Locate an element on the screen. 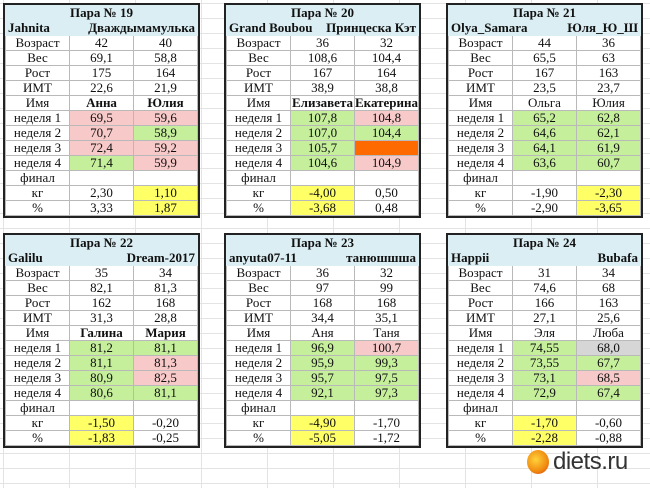 The width and height of the screenshot is (650, 488). week-cell: 80,9 is located at coordinates (101, 378).